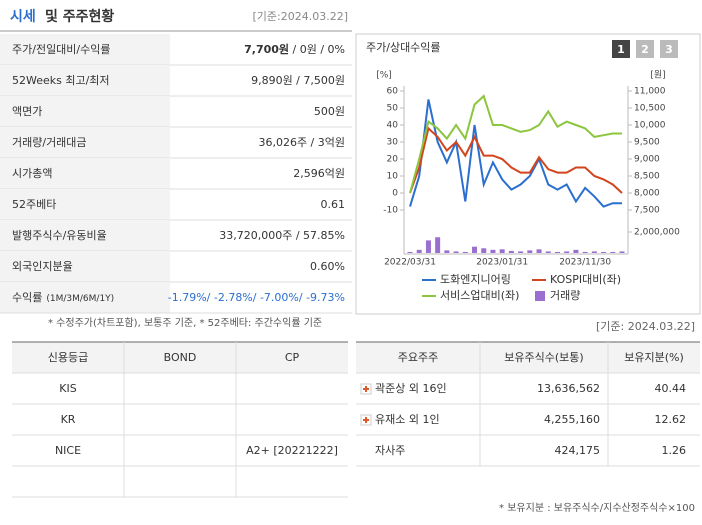 This screenshot has height=525, width=702. I want to click on y-tick-label: 0, so click(395, 194).